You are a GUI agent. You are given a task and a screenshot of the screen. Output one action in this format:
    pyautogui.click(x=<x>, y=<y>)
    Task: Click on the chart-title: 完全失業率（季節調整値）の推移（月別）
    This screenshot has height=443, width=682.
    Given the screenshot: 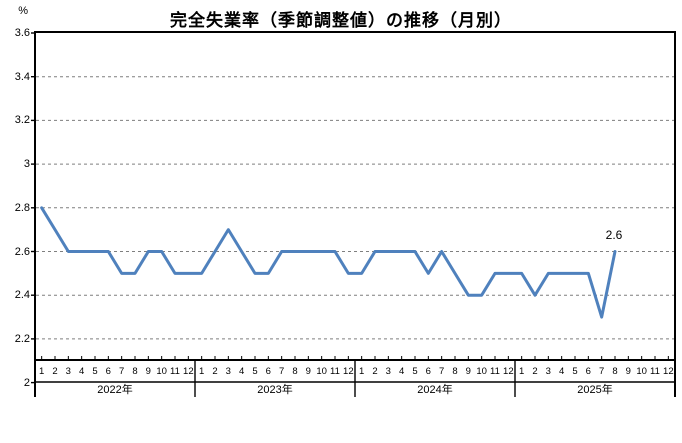 What is the action you would take?
    pyautogui.click(x=341, y=20)
    